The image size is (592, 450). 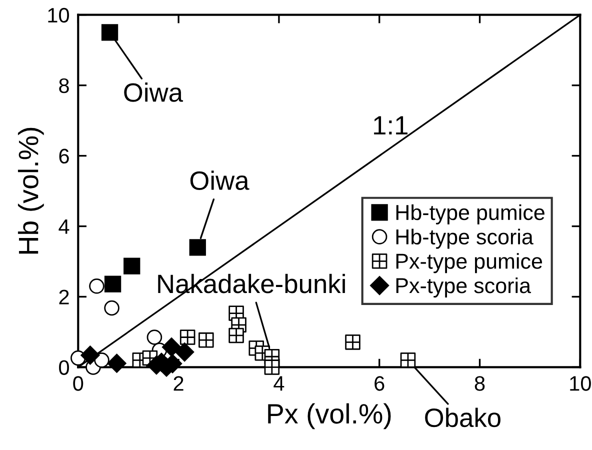 I want to click on y-tick-label: 8, so click(x=64, y=86).